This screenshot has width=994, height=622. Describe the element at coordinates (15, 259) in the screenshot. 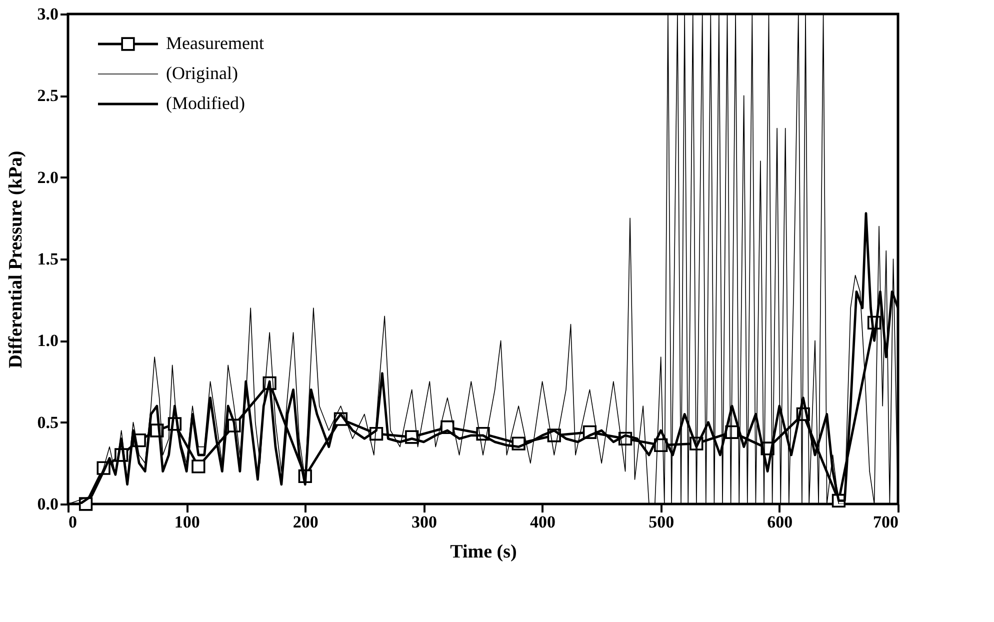

I see `y-axis-title: Differential Pressure (kPa)` at that location.